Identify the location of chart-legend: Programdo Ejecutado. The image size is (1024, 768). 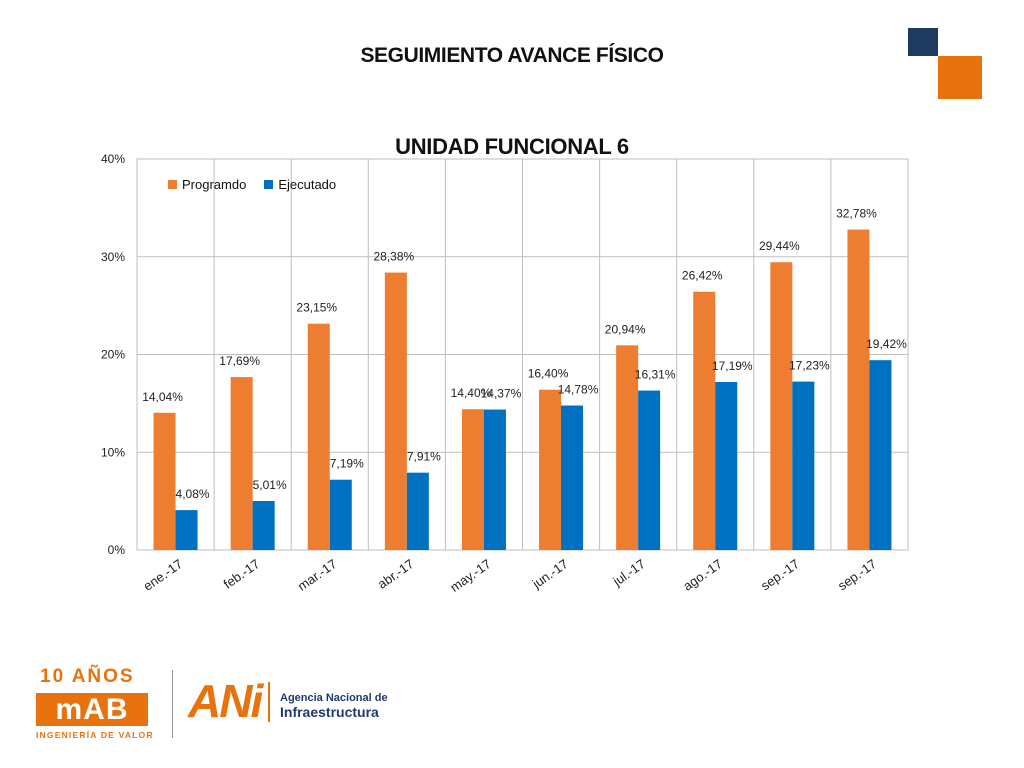
(252, 184).